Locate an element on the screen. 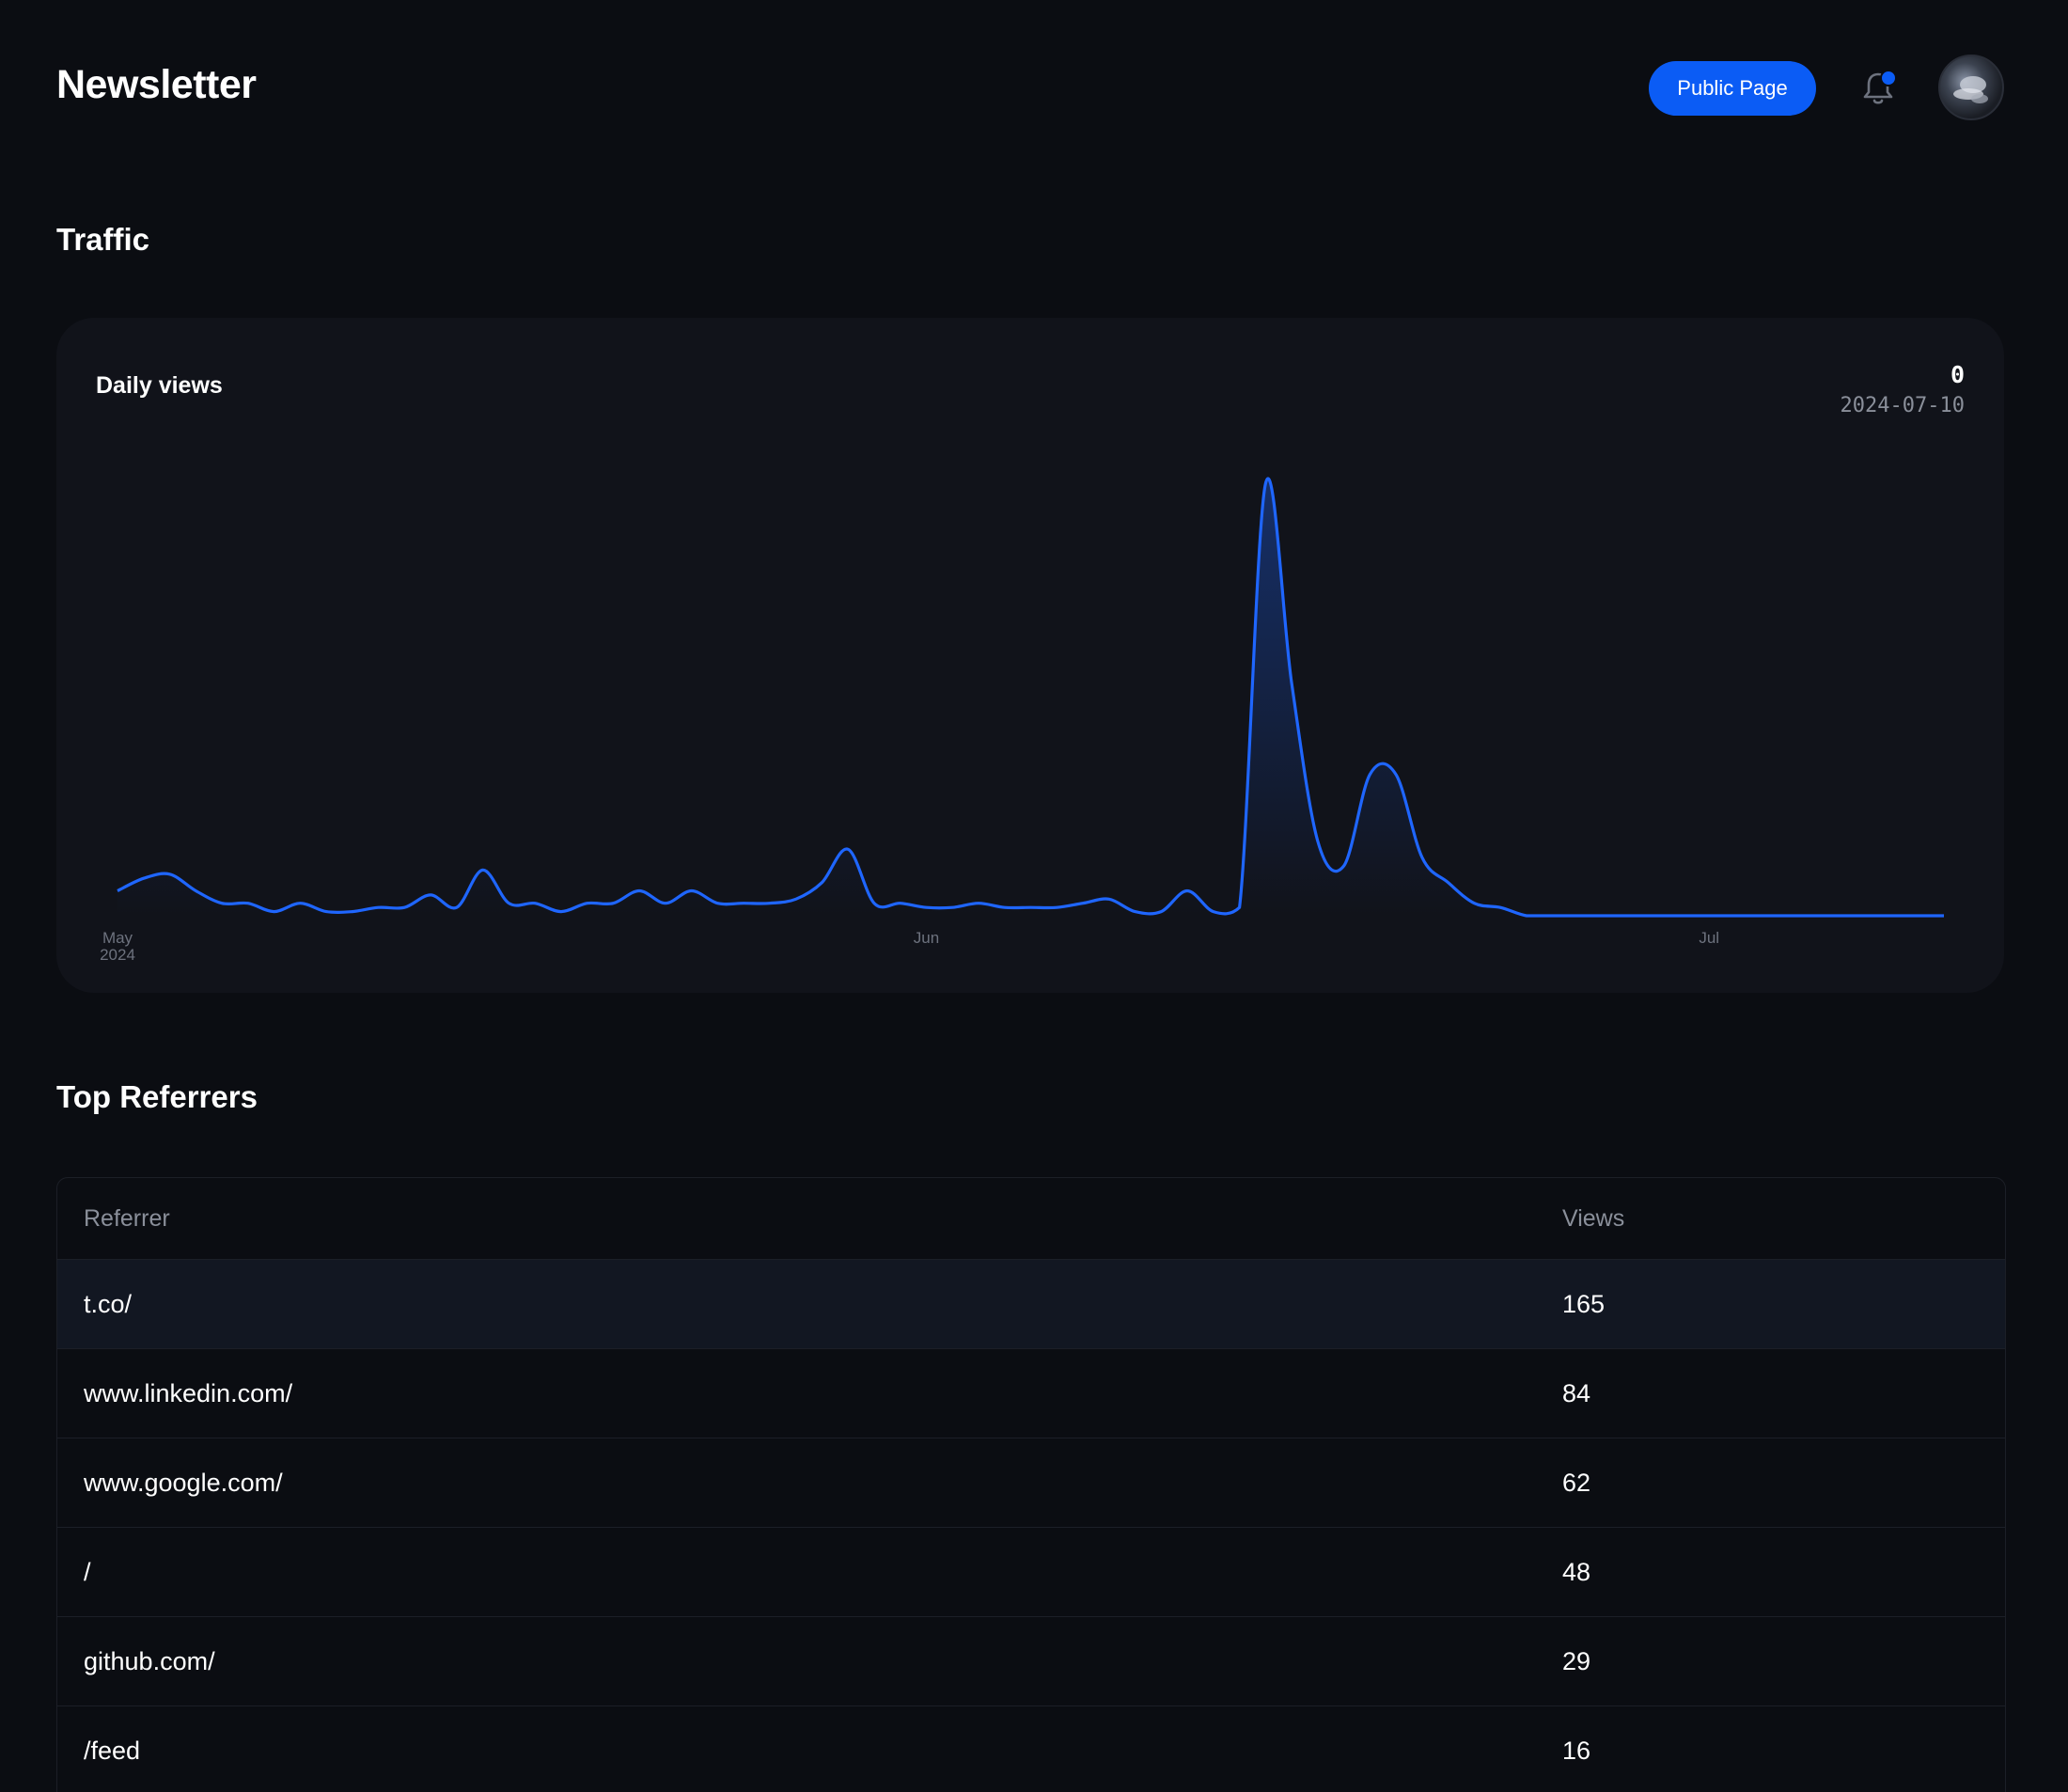  table-row: github.com/ 29 is located at coordinates (1031, 1661).